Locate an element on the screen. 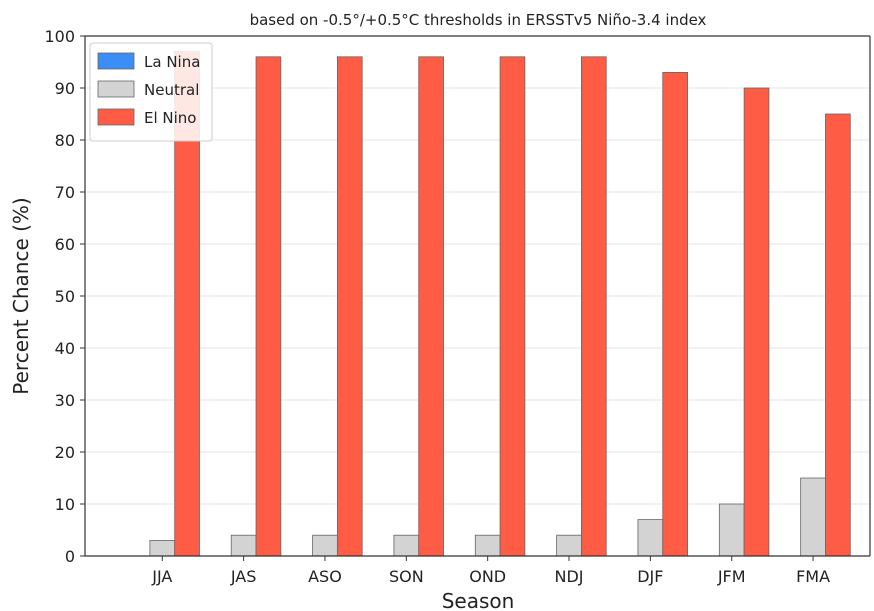 Image resolution: width=874 pixels, height=611 pixels. bar-el-nino-aso is located at coordinates (349, 306).